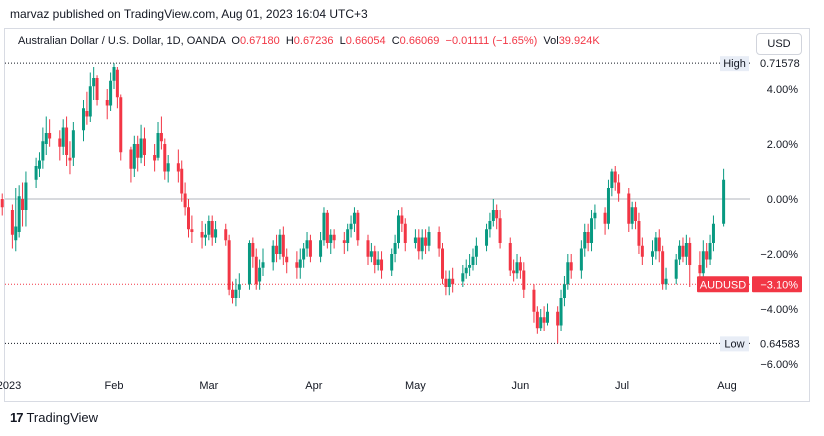 The image size is (824, 436). What do you see at coordinates (342, 41) in the screenshot?
I see `low-label: L` at bounding box center [342, 41].